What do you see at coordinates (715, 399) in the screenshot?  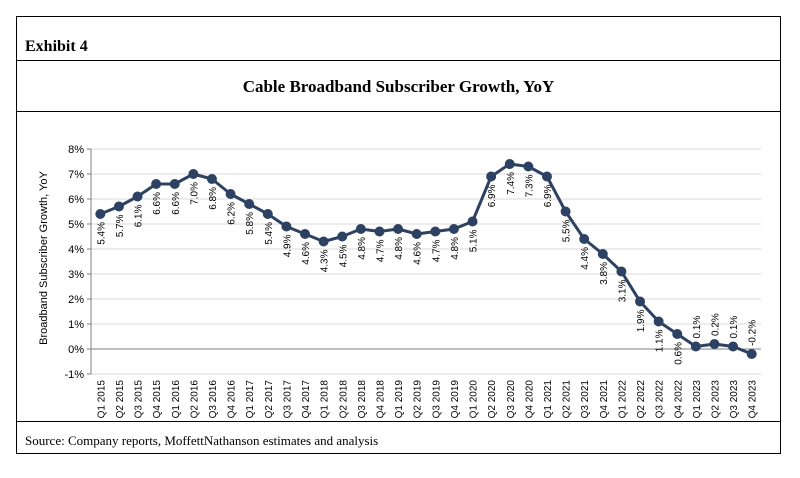 I see `x-tick-label: Q2 2023` at bounding box center [715, 399].